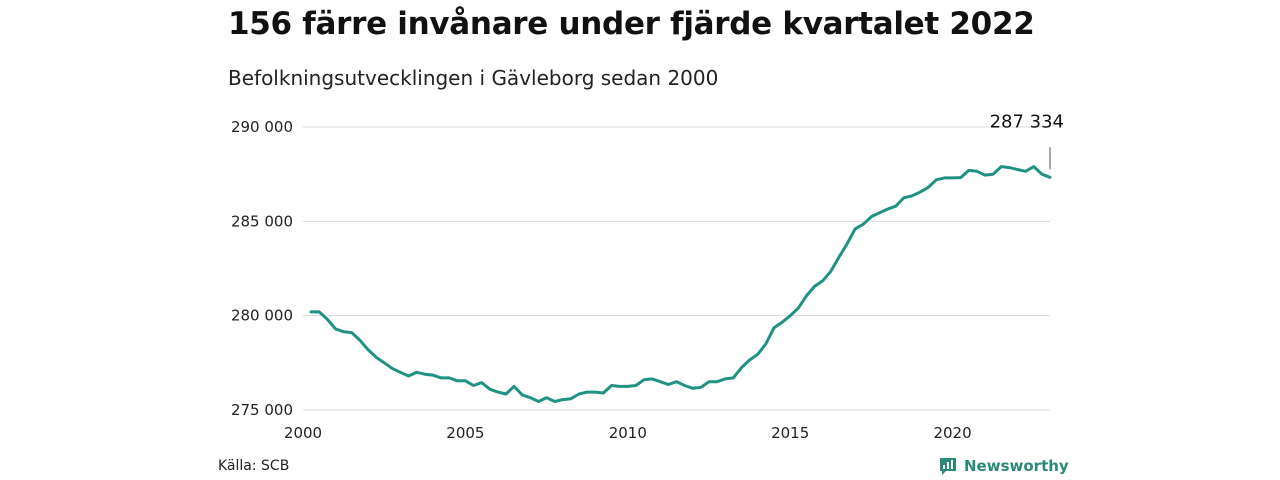  What do you see at coordinates (262, 316) in the screenshot?
I see `y-tick-label: 280 000` at bounding box center [262, 316].